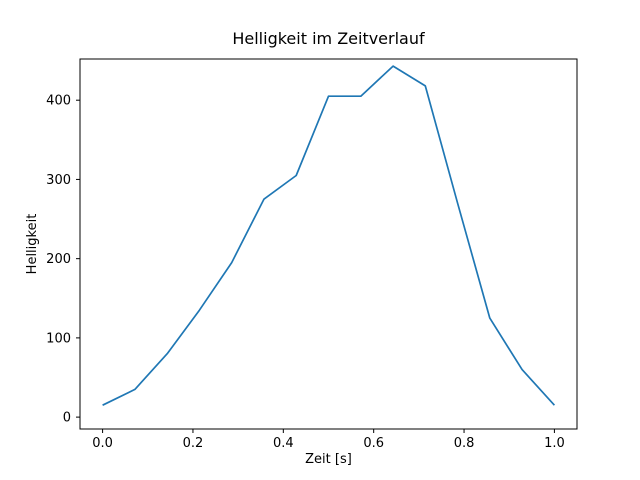 Image resolution: width=640 pixels, height=480 pixels. What do you see at coordinates (283, 443) in the screenshot?
I see `x-tick-label: 0.4` at bounding box center [283, 443].